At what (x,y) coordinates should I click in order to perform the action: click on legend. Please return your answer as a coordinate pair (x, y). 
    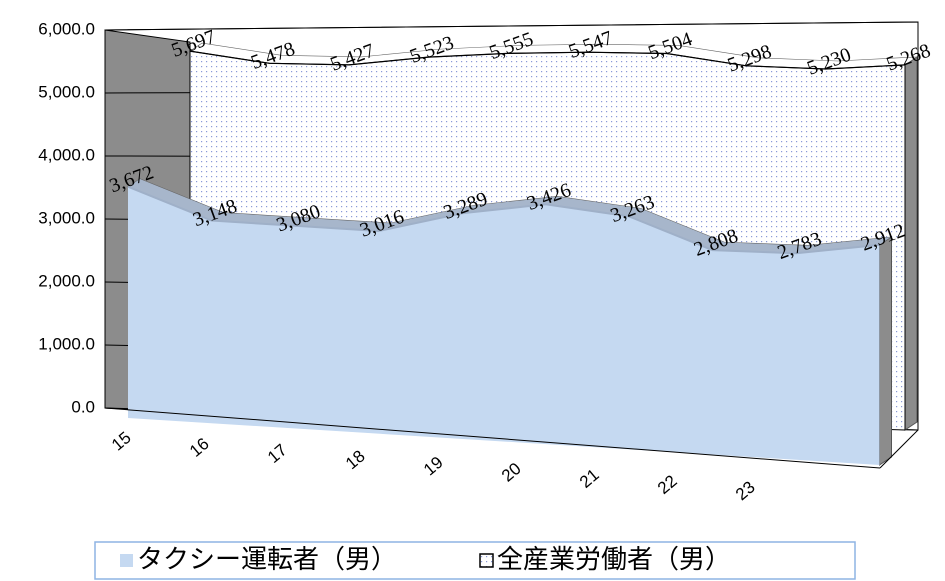
    Looking at the image, I should click on (475, 560).